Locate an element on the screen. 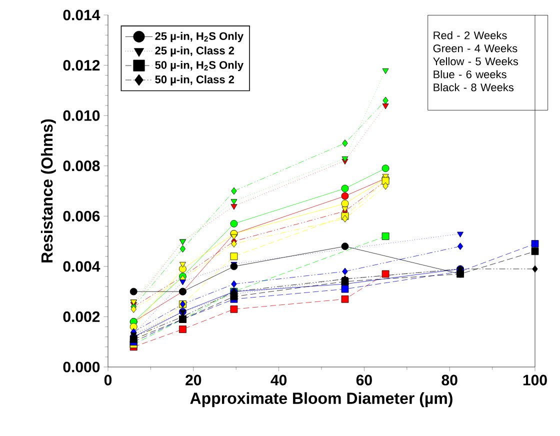 This screenshot has width=560, height=436. legend-label: 25 µ-in, Class 2 is located at coordinates (194, 51).